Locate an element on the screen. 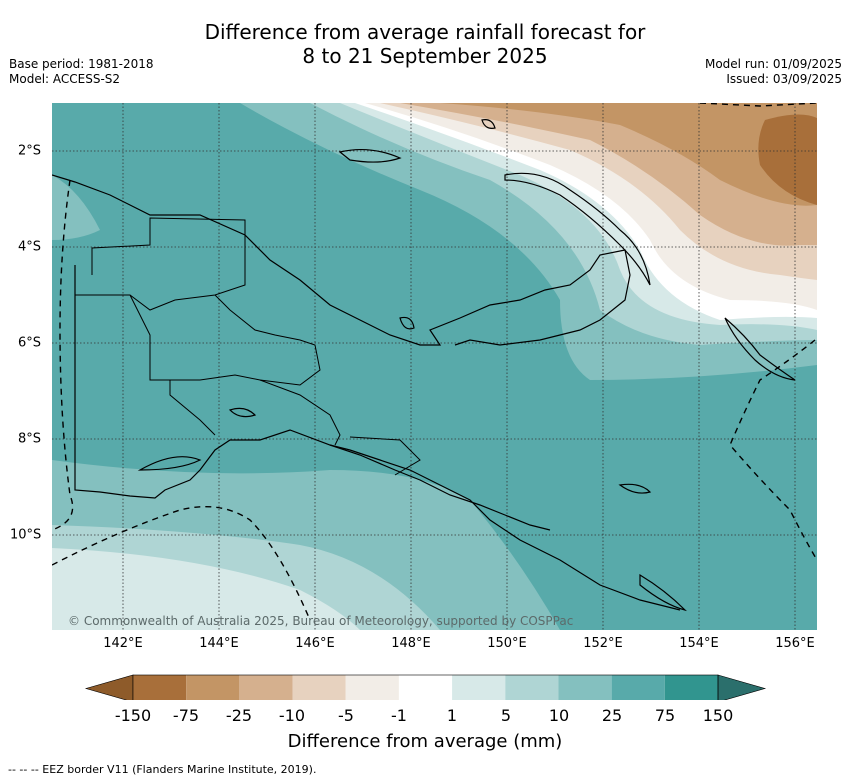  model-run: Model run: 01/09/2025 is located at coordinates (773, 64).